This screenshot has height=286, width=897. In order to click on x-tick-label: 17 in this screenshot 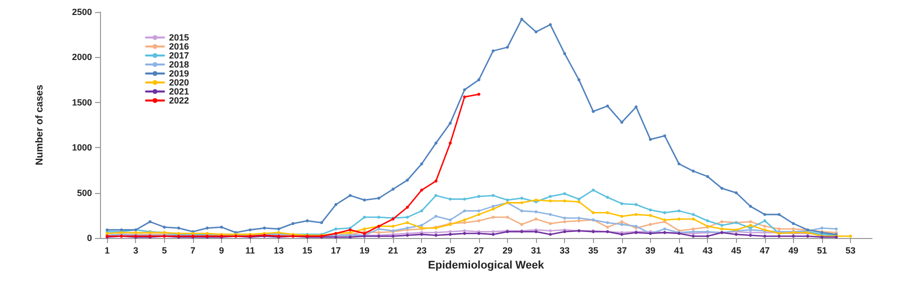, I will do `click(335, 251)`.